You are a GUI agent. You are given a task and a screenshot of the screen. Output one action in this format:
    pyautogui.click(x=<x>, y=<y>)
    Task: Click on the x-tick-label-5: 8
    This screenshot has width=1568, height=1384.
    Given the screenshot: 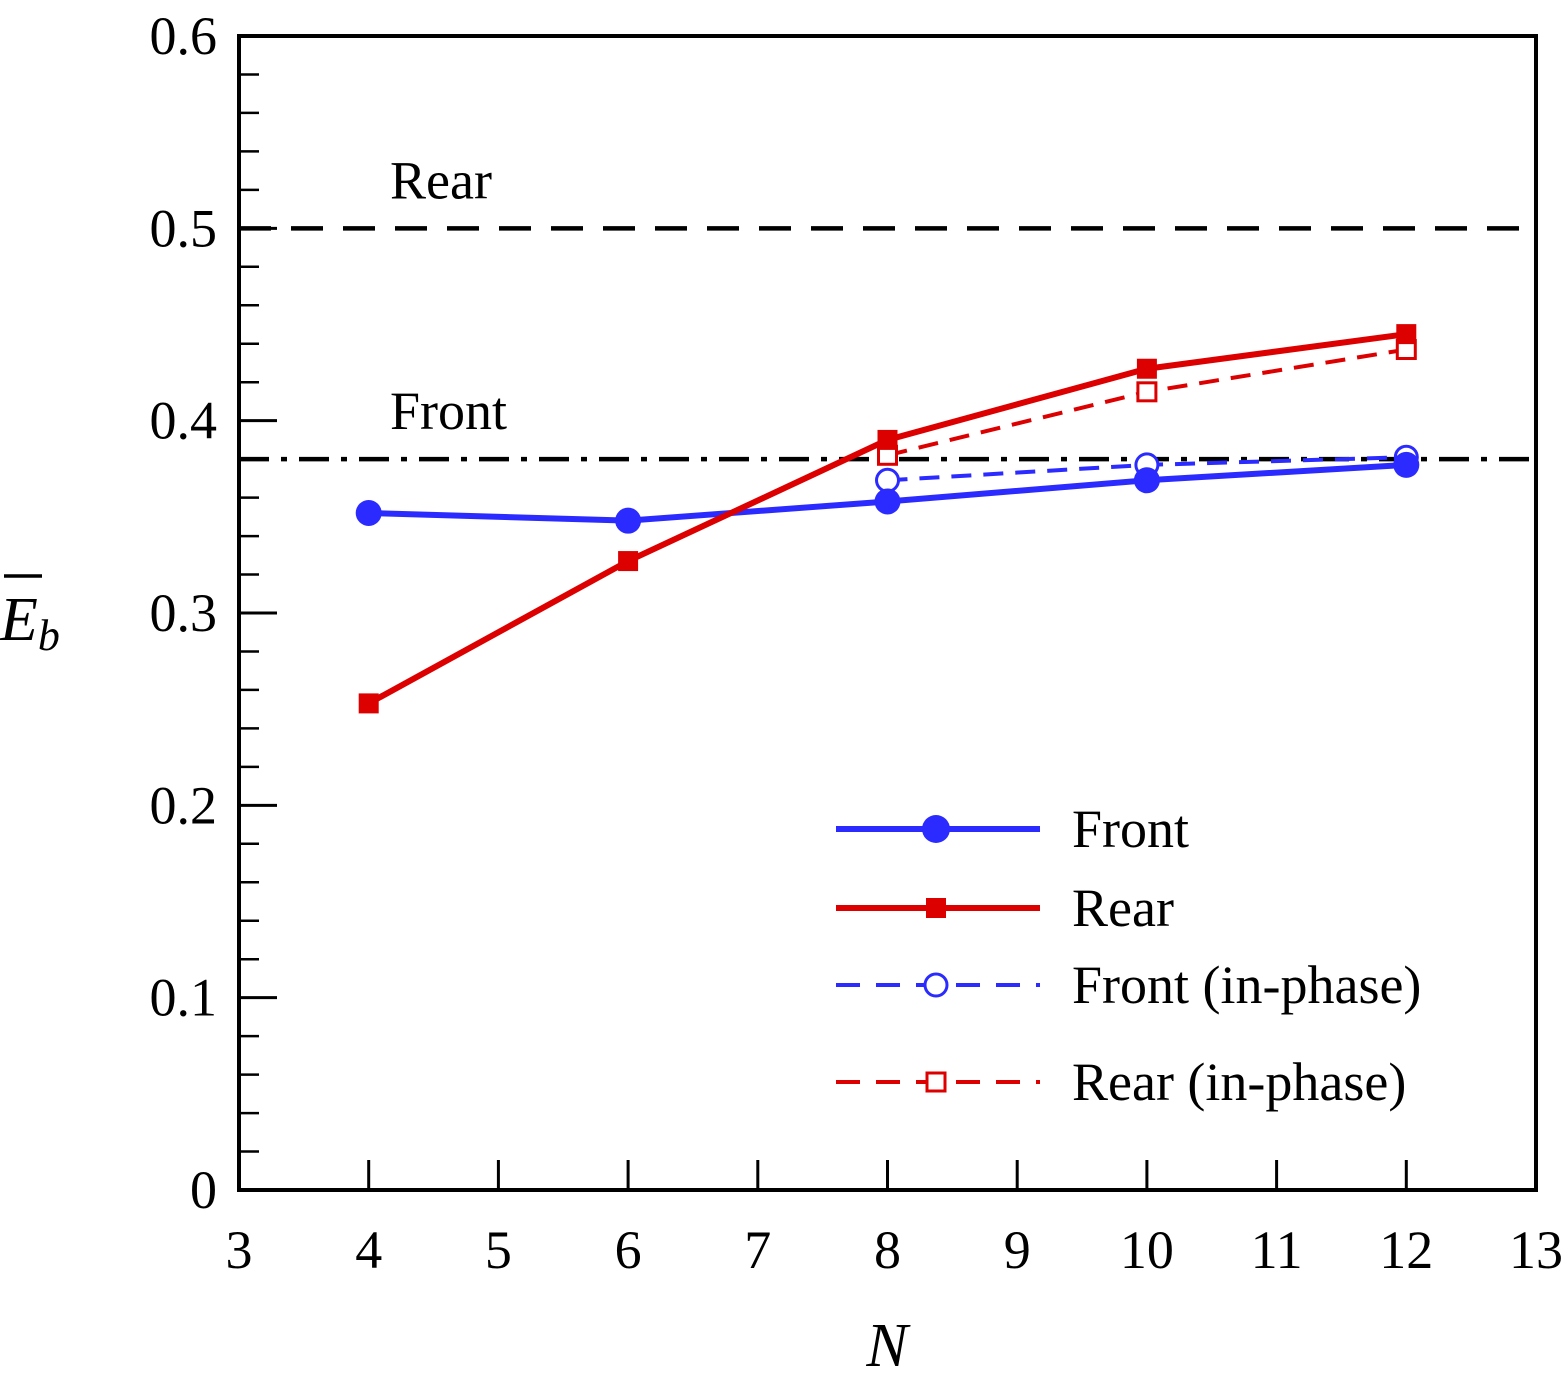 What is the action you would take?
    pyautogui.click(x=887, y=1250)
    